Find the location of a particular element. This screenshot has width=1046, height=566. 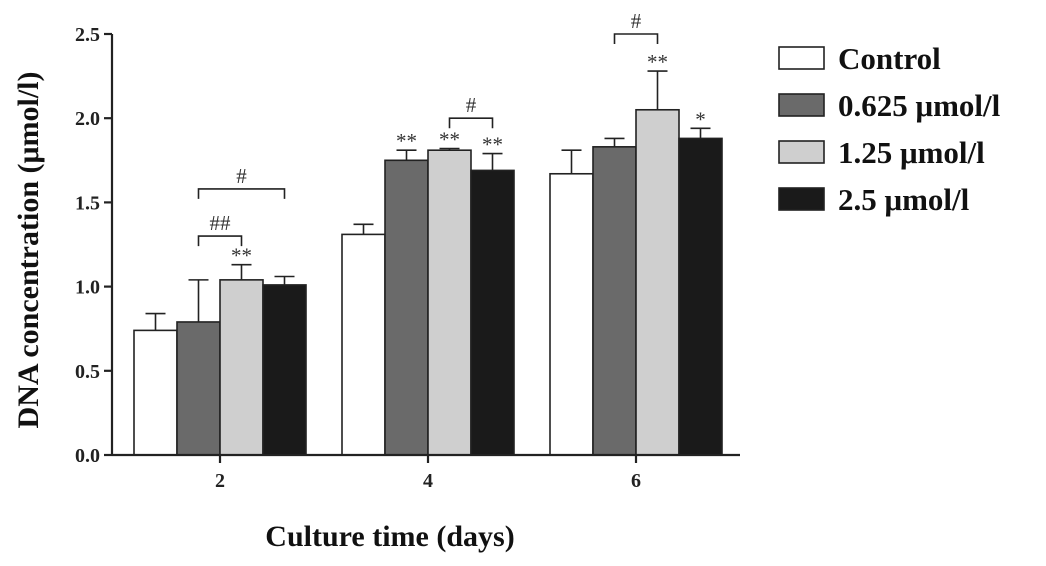

y-axis-ticks: 0.0 0.5 1.0 1.5 2.0 2.5 is located at coordinates (93, 245).